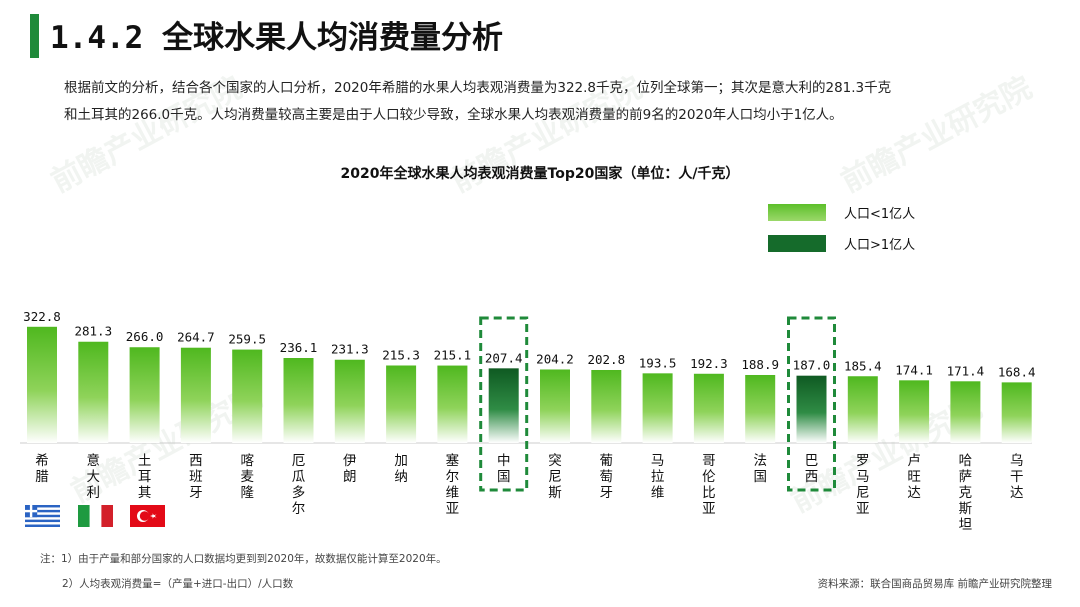  I want to click on data-label: 236.1, so click(299, 347).